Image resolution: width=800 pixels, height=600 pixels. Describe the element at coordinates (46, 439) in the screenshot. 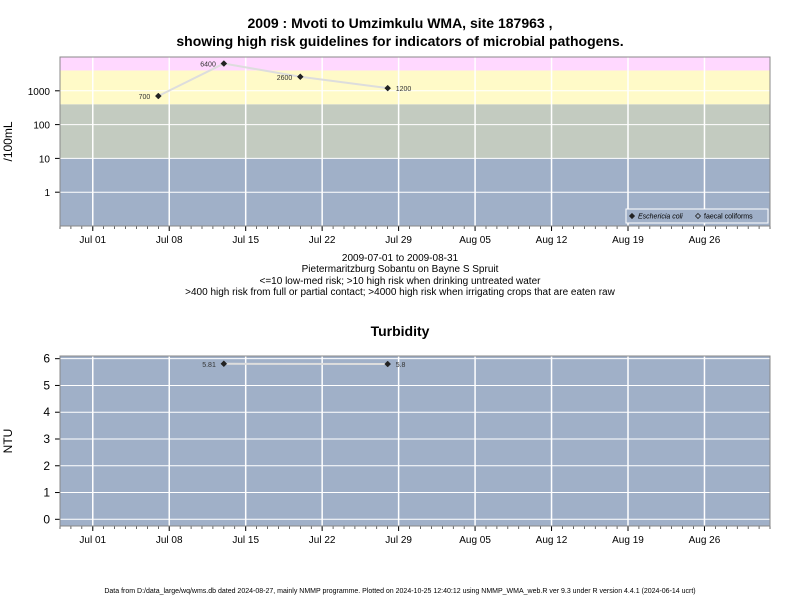

I see `y-tick-label: 3` at that location.